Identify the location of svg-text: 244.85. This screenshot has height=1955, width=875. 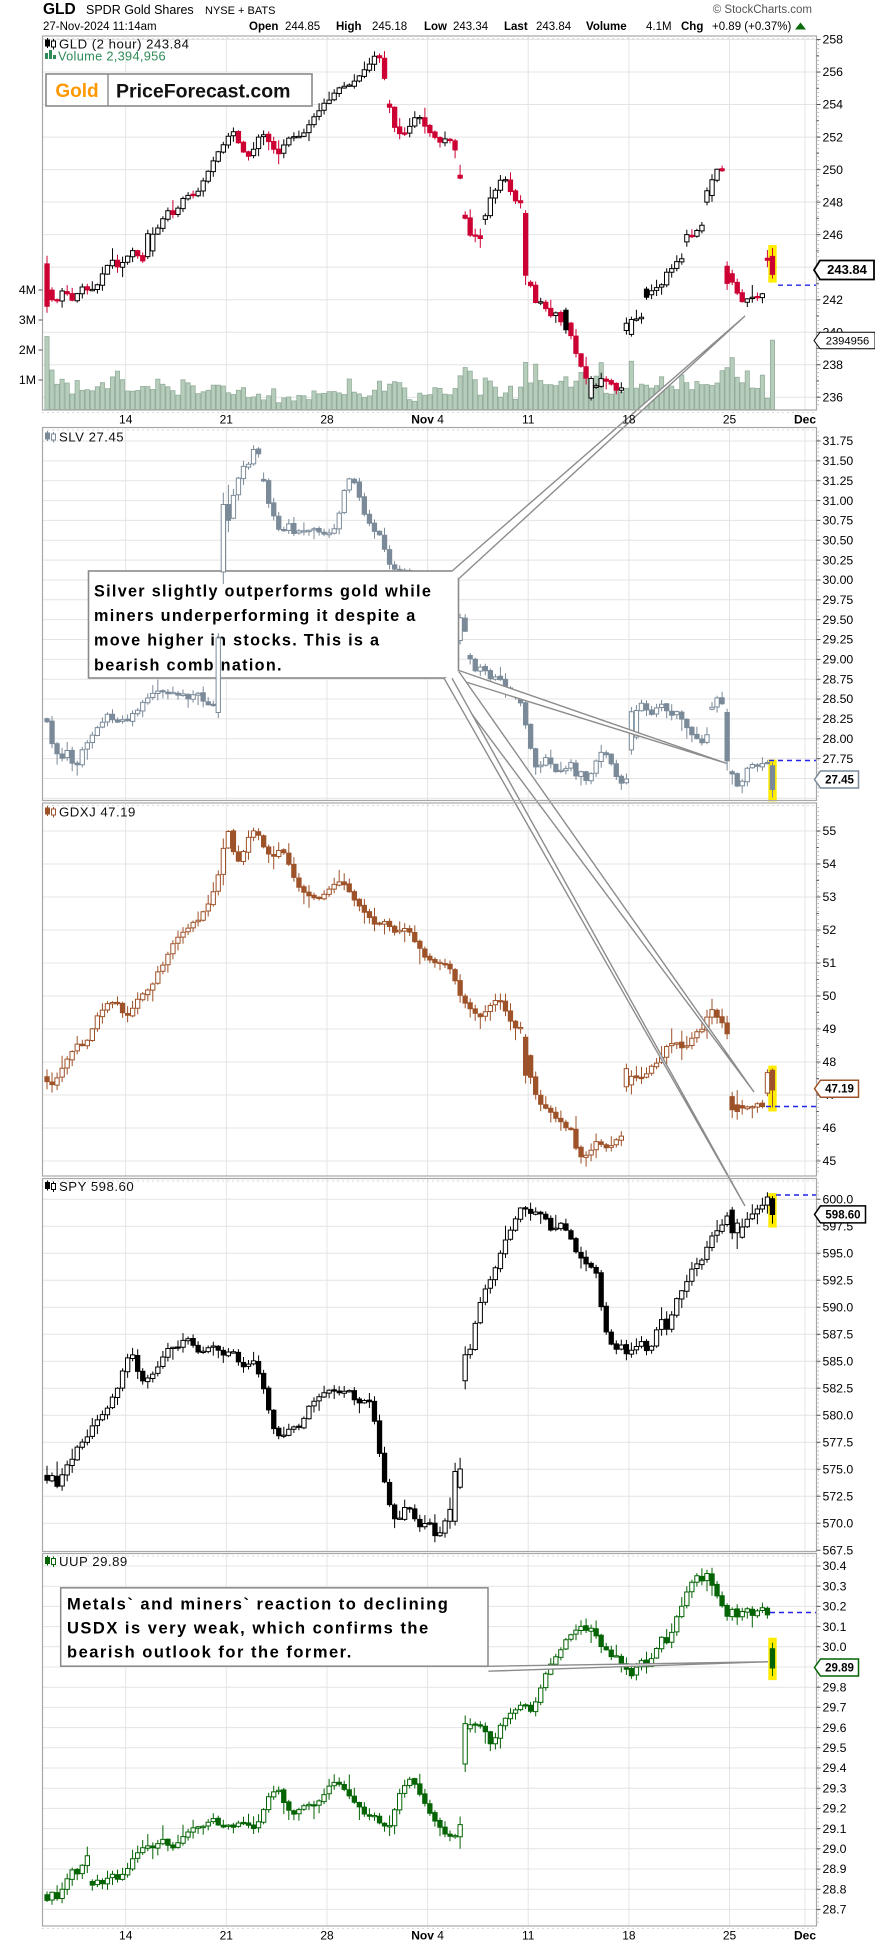
(302, 27).